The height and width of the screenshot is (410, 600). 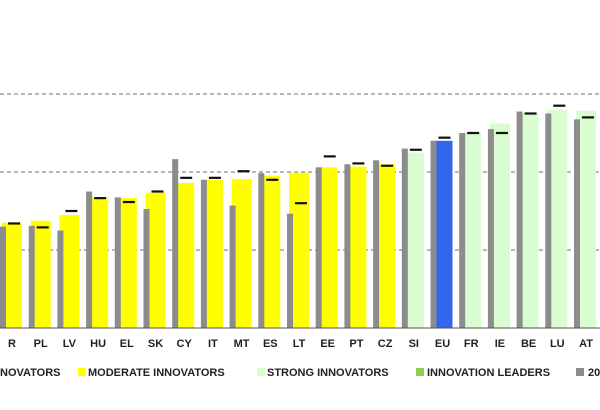 I want to click on year-bar-hu, so click(x=89, y=259).